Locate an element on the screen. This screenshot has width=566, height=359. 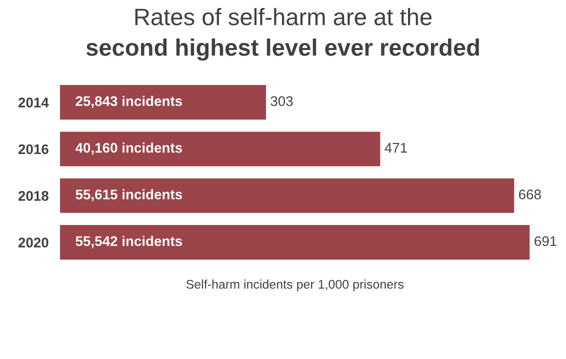
annotation: 55,615 incidents is located at coordinates (129, 195).